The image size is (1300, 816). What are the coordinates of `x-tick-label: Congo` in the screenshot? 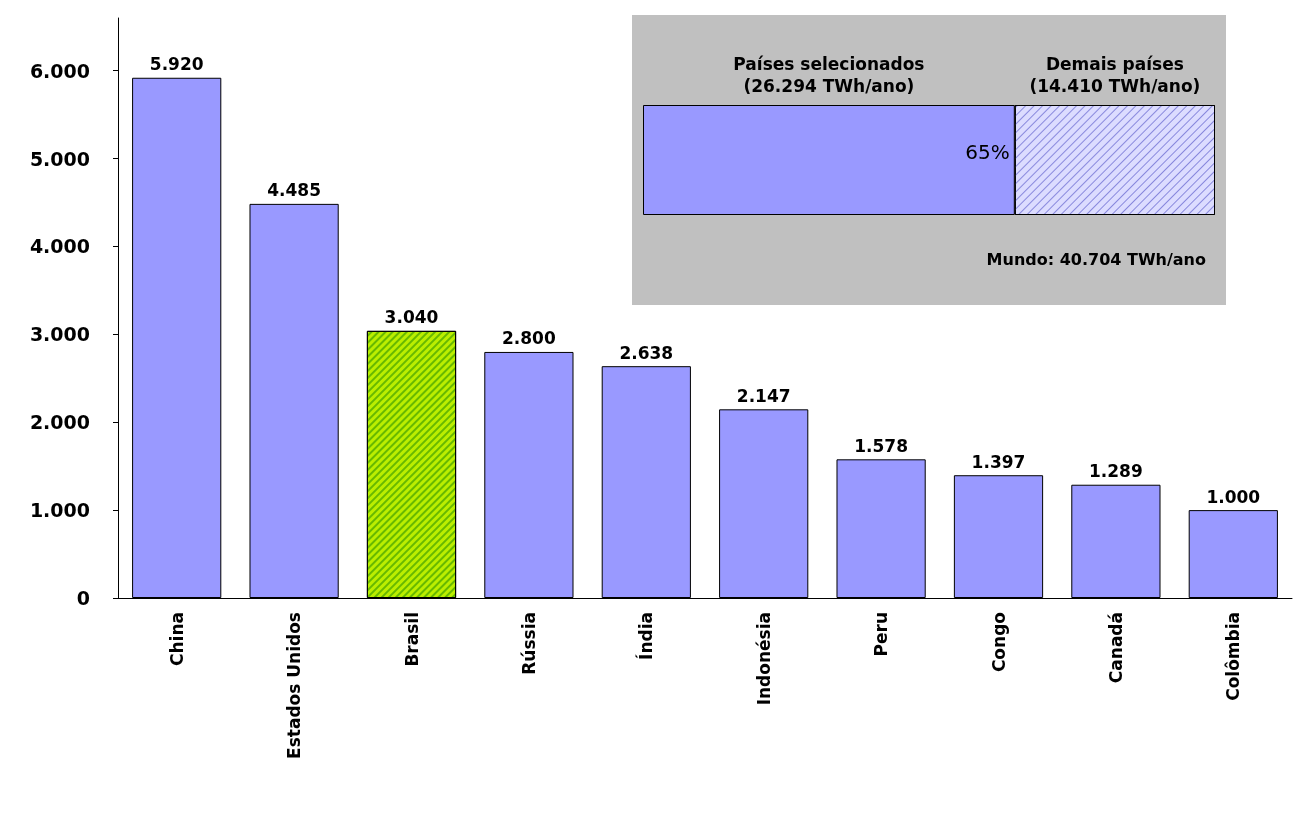 It's located at (998, 642).